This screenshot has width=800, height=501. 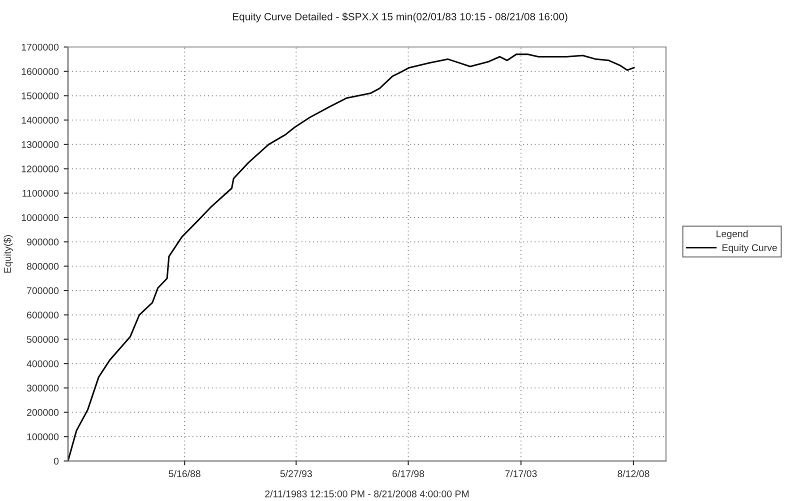 What do you see at coordinates (40, 144) in the screenshot?
I see `y-tick-label: 1300000` at bounding box center [40, 144].